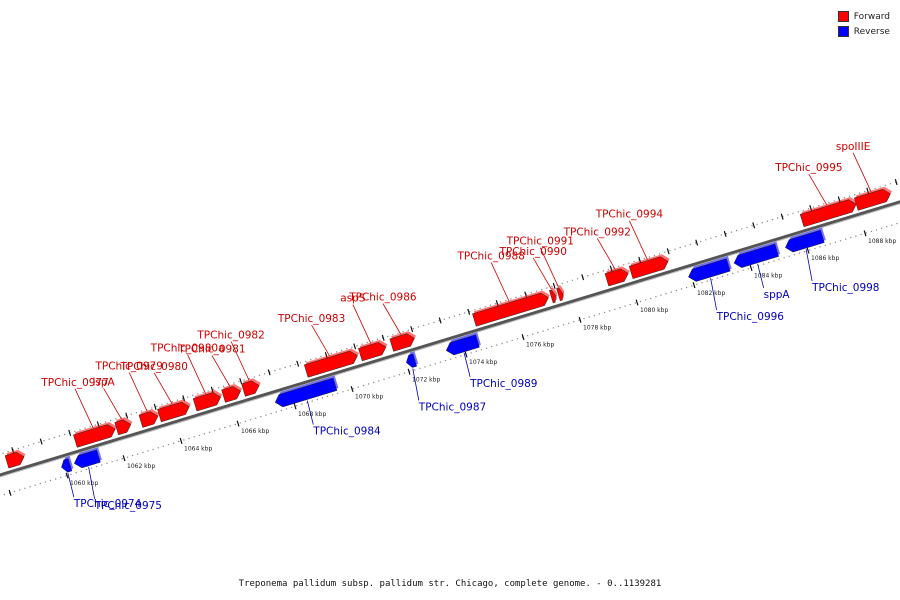 The height and width of the screenshot is (600, 900). What do you see at coordinates (864, 176) in the screenshot?
I see `forward-feature: spoIIIE` at bounding box center [864, 176].